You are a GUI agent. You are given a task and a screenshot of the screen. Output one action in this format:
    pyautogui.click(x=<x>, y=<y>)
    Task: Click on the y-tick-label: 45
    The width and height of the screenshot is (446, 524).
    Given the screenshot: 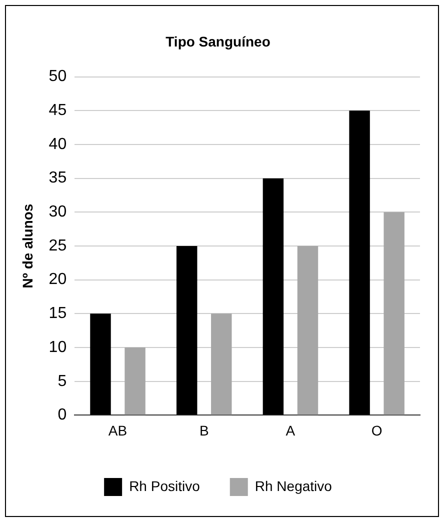 What is the action you would take?
    pyautogui.click(x=57, y=111)
    